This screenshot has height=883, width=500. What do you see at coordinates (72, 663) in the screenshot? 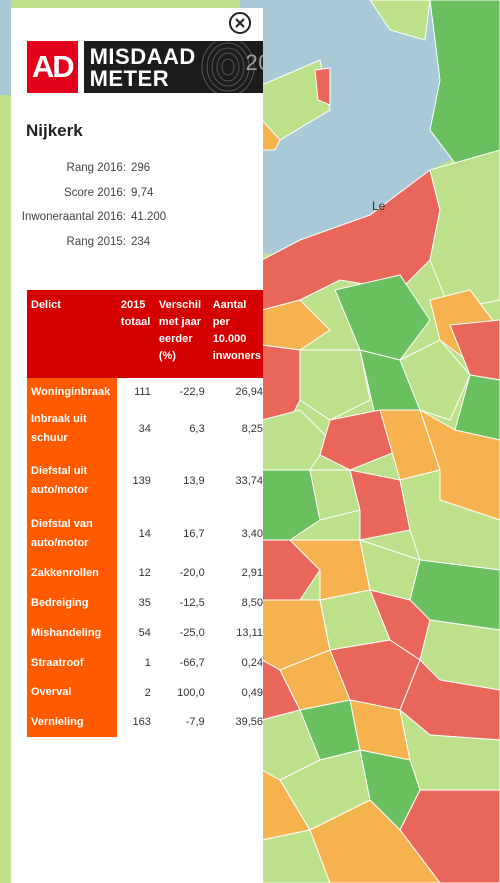
I see `cell-delict: Straatroof` at bounding box center [72, 663].